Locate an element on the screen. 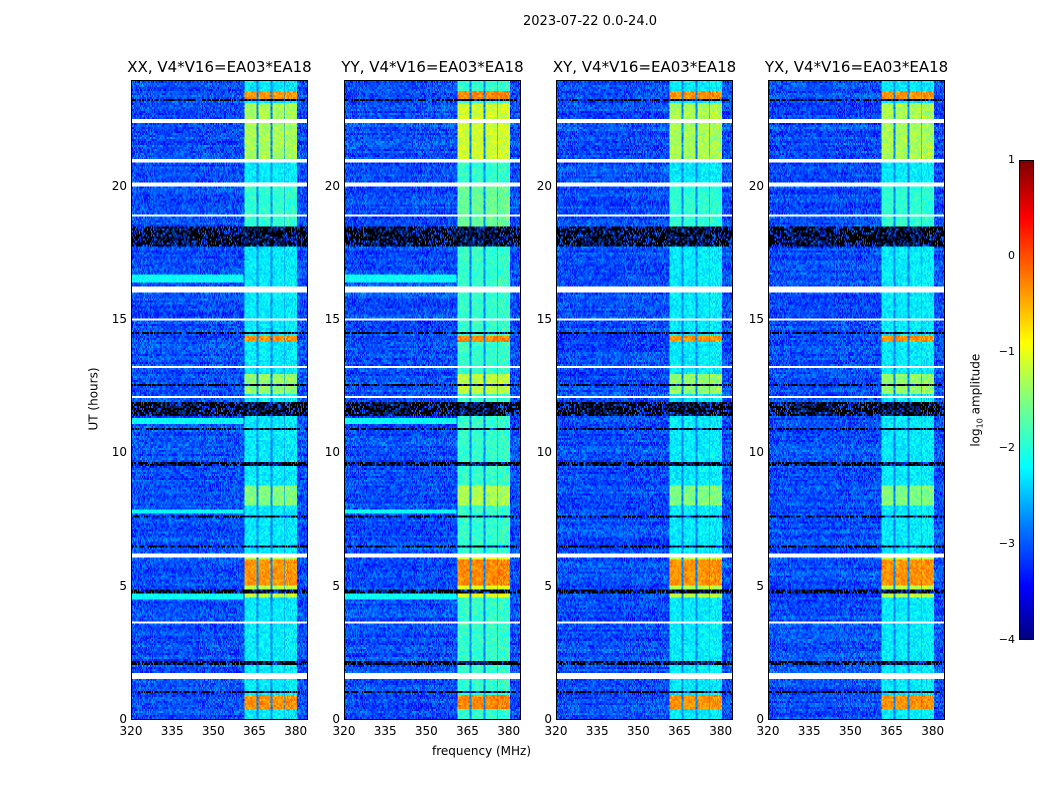 The image size is (1050, 800). panel-title: YY, V4*V16=EA03*EA18 is located at coordinates (432, 67).